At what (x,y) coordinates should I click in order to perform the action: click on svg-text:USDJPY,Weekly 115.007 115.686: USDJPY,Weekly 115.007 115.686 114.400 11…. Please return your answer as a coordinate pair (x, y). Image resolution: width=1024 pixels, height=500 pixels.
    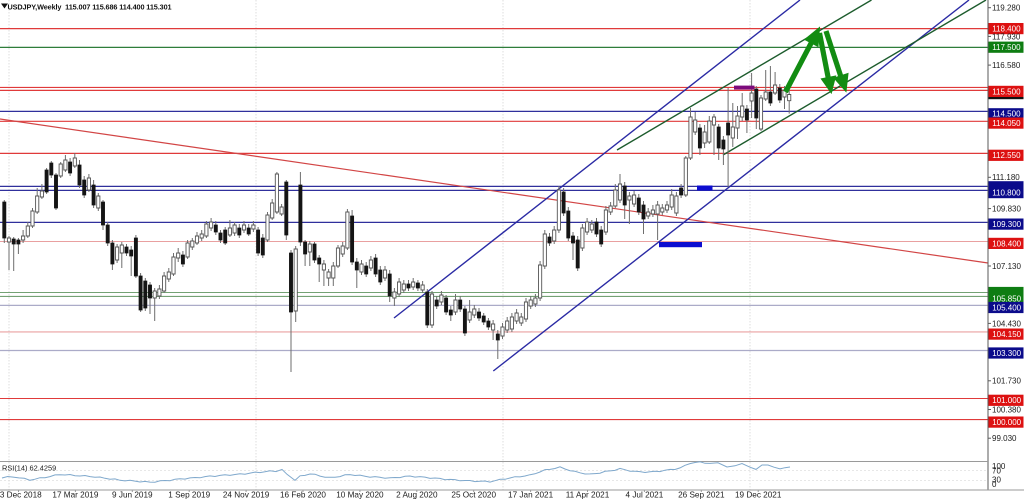
    Looking at the image, I should click on (90, 7).